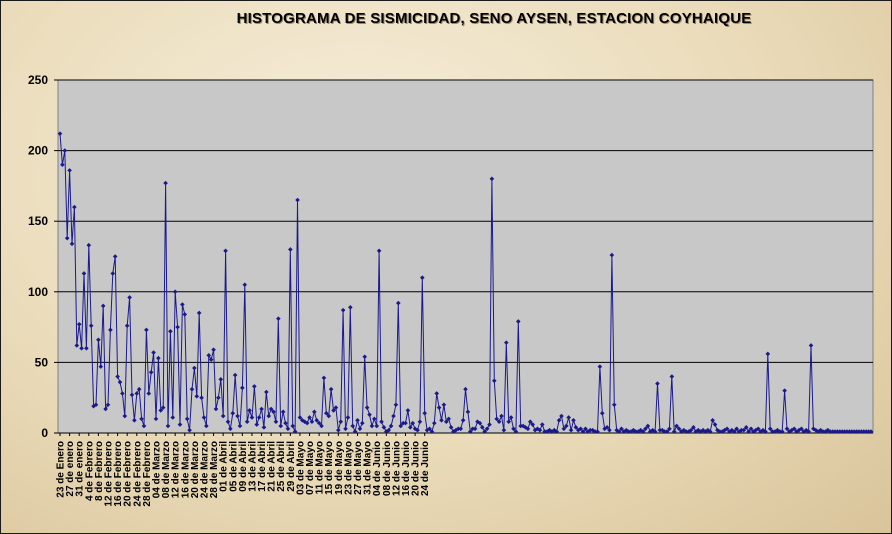 The width and height of the screenshot is (892, 534). I want to click on x-tick-label: 04 de Junio, so click(377, 468).